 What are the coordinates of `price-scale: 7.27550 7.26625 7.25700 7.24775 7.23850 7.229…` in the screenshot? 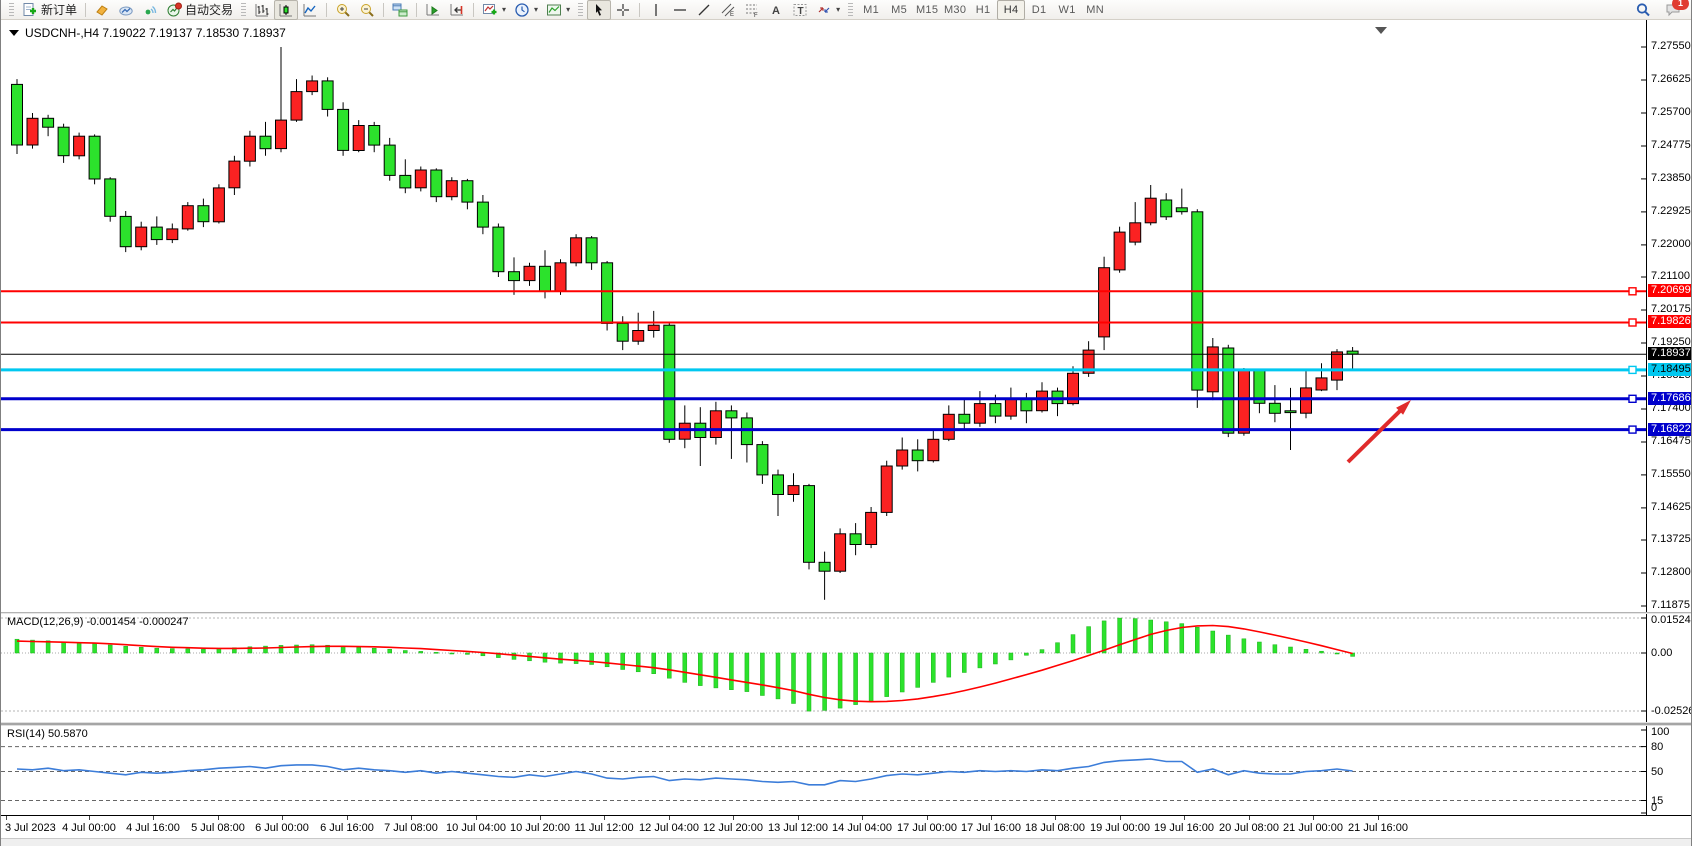 It's located at (1668, 316).